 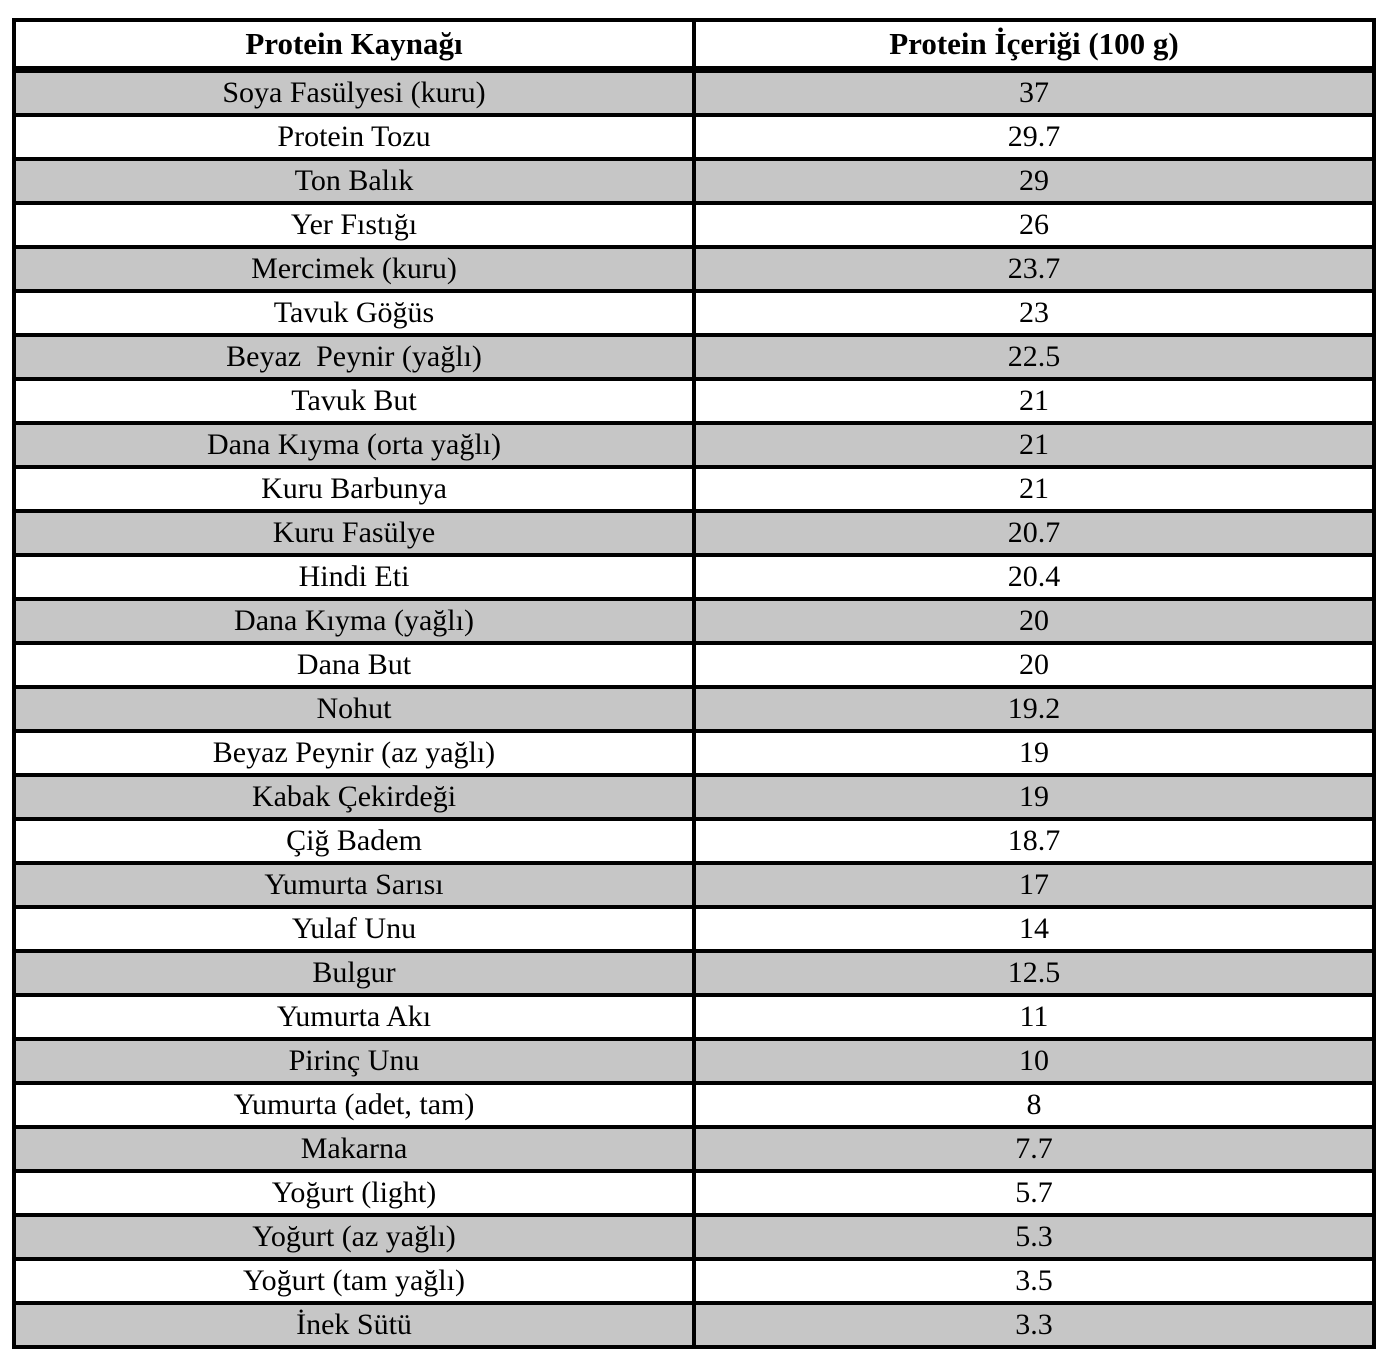 I want to click on protein-content-cell: 5.7, so click(x=1034, y=1193).